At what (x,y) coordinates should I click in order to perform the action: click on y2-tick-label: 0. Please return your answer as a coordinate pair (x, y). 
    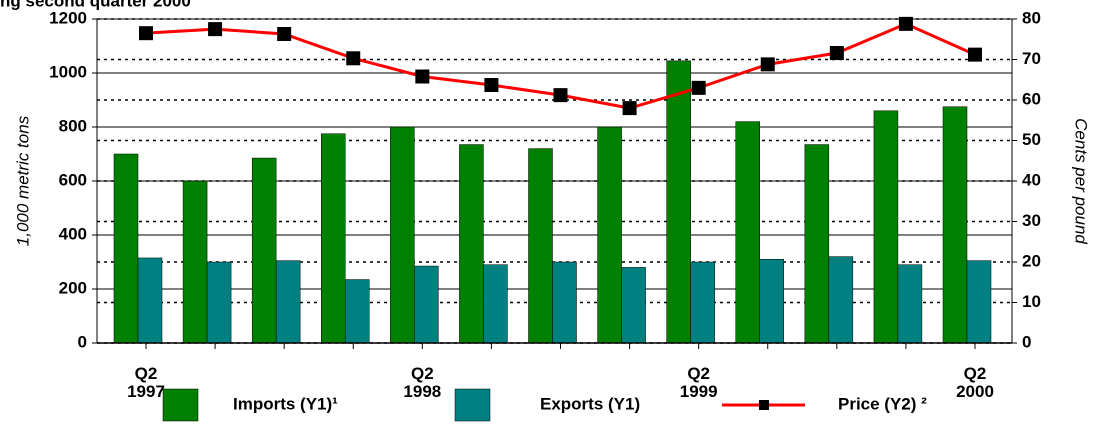
    Looking at the image, I should click on (1026, 341).